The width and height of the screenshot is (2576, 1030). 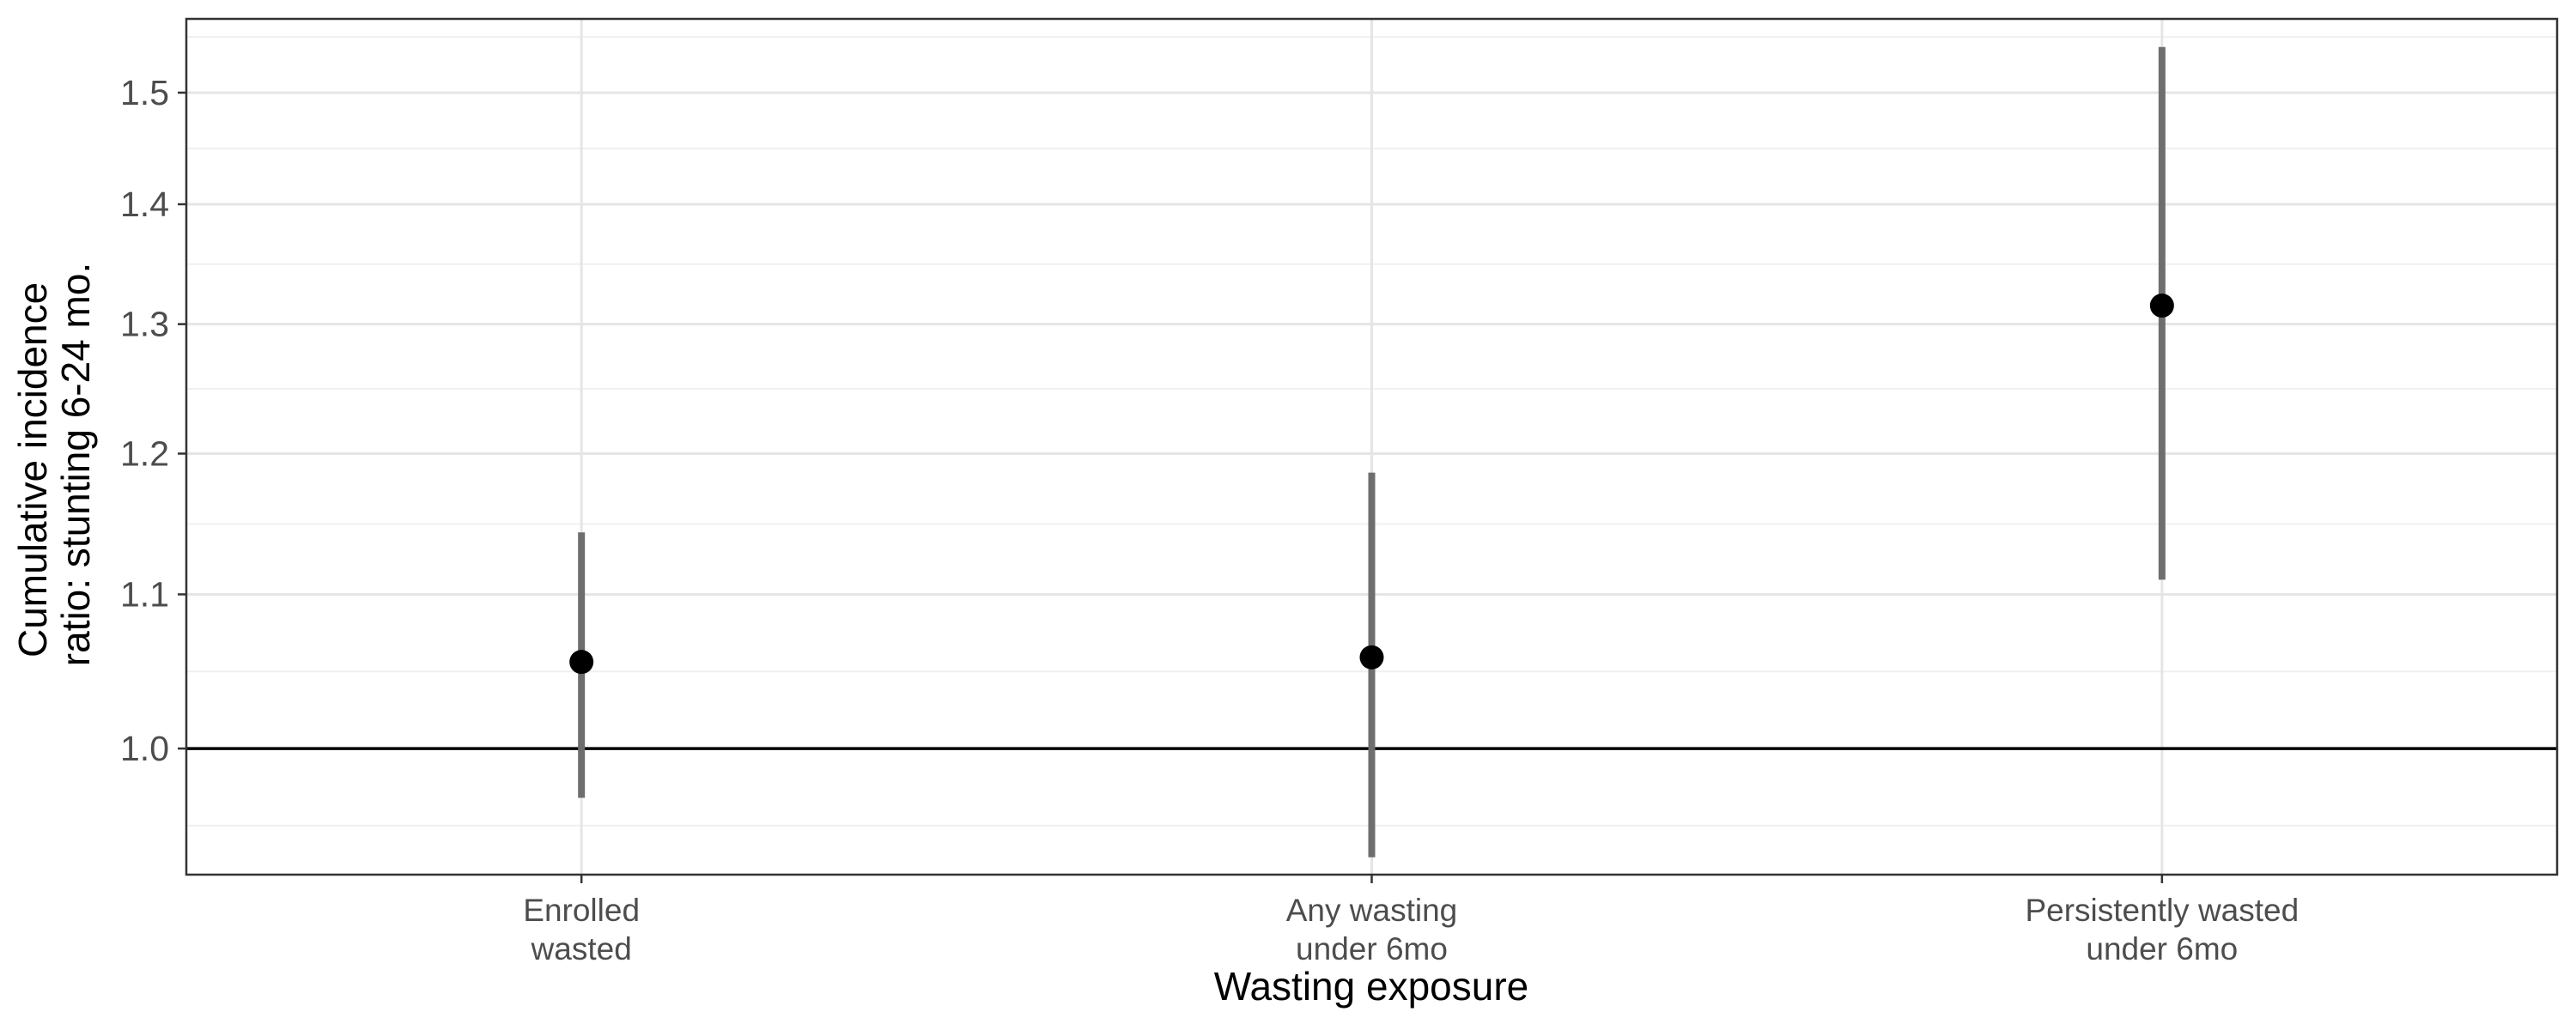 What do you see at coordinates (144, 748) in the screenshot?
I see `y-tick-label: 1.0` at bounding box center [144, 748].